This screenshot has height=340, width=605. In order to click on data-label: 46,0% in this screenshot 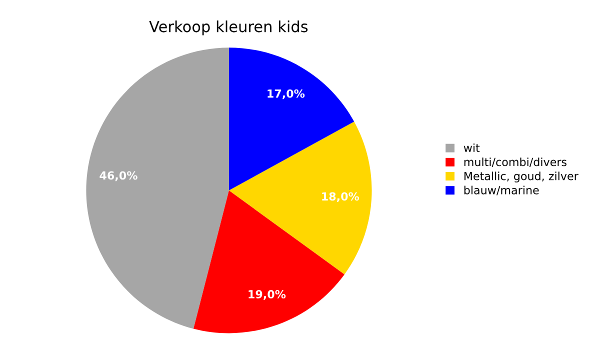, I will do `click(119, 176)`.